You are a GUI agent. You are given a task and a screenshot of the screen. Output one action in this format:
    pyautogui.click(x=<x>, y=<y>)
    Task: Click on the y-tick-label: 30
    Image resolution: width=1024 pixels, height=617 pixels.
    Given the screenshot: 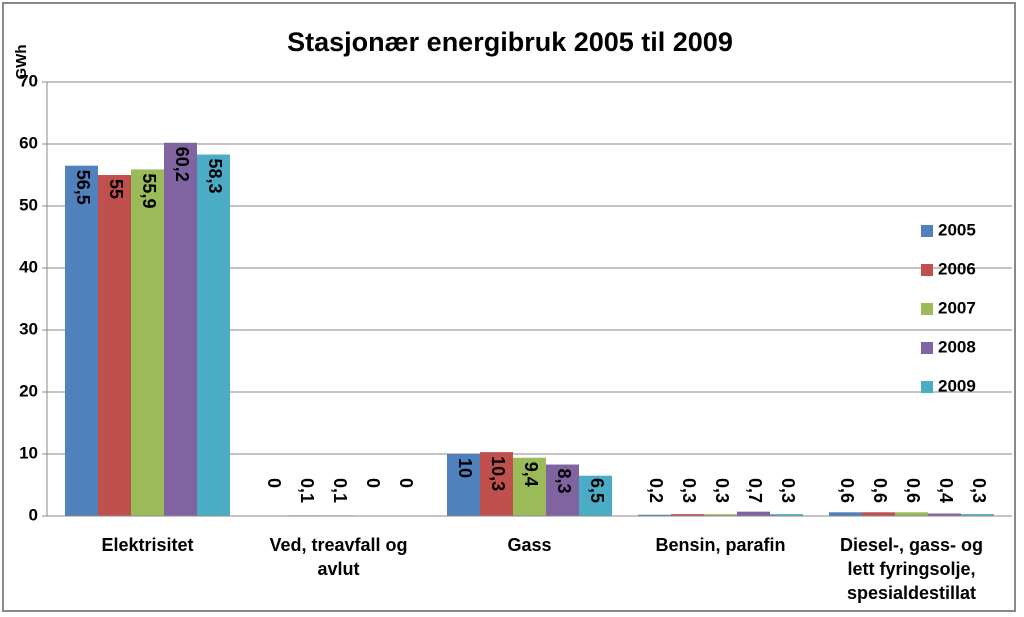 What is the action you would take?
    pyautogui.click(x=28, y=328)
    